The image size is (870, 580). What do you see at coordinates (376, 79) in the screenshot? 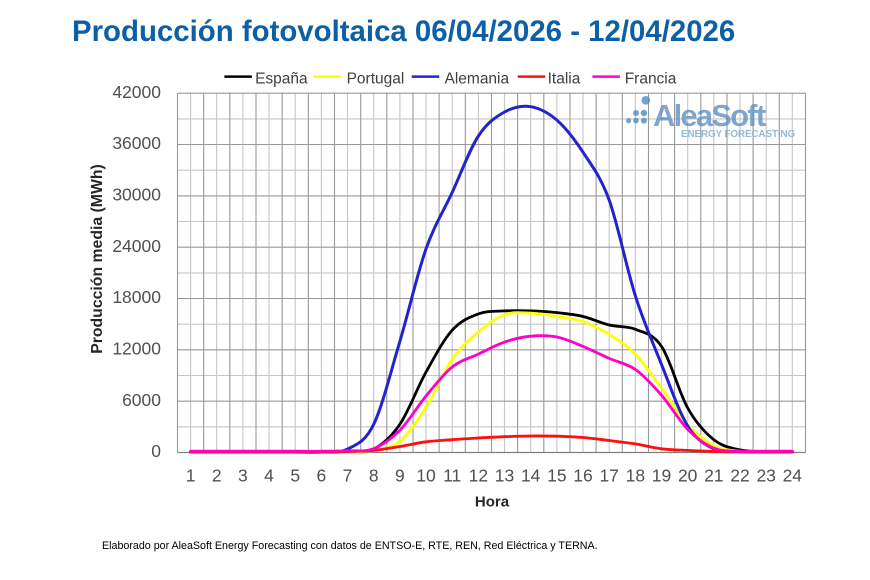
I see `svg-text: Portugal` at bounding box center [376, 79].